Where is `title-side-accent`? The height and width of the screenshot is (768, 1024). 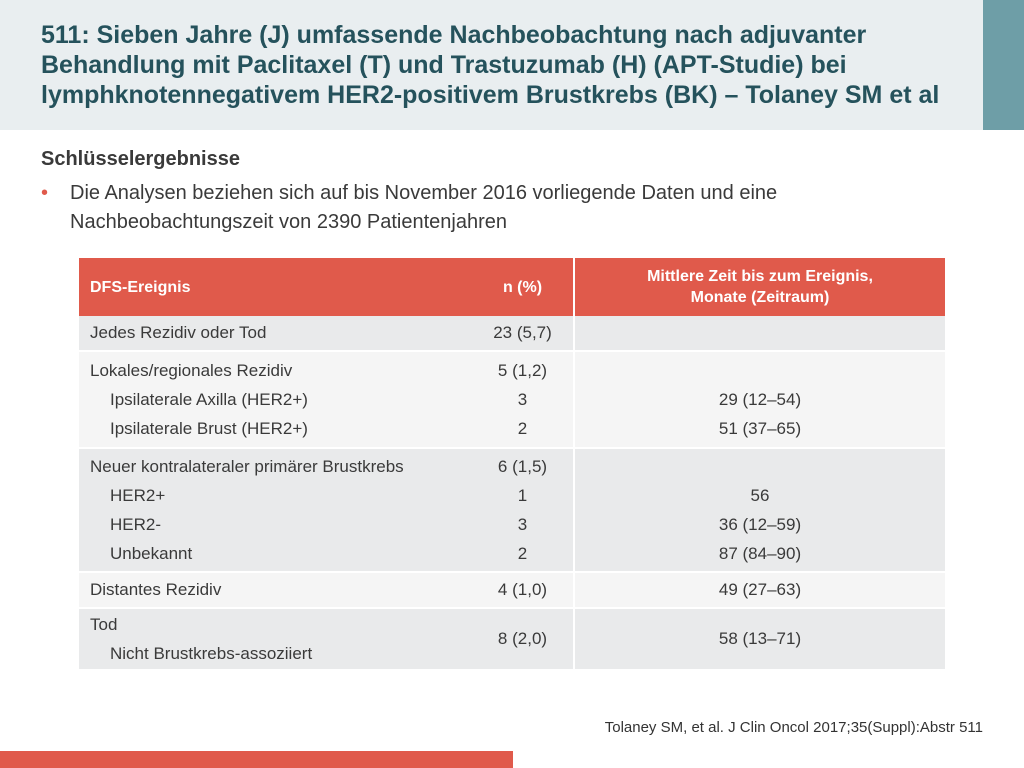
title-side-accent is located at coordinates (1003, 65).